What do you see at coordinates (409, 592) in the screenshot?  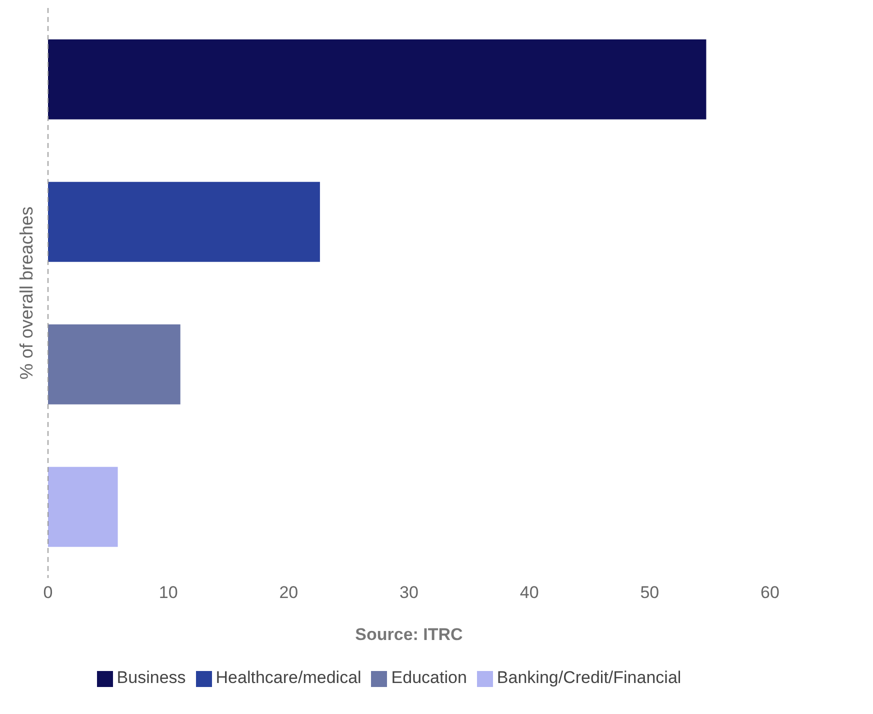 I see `x-tick-label: 30` at bounding box center [409, 592].